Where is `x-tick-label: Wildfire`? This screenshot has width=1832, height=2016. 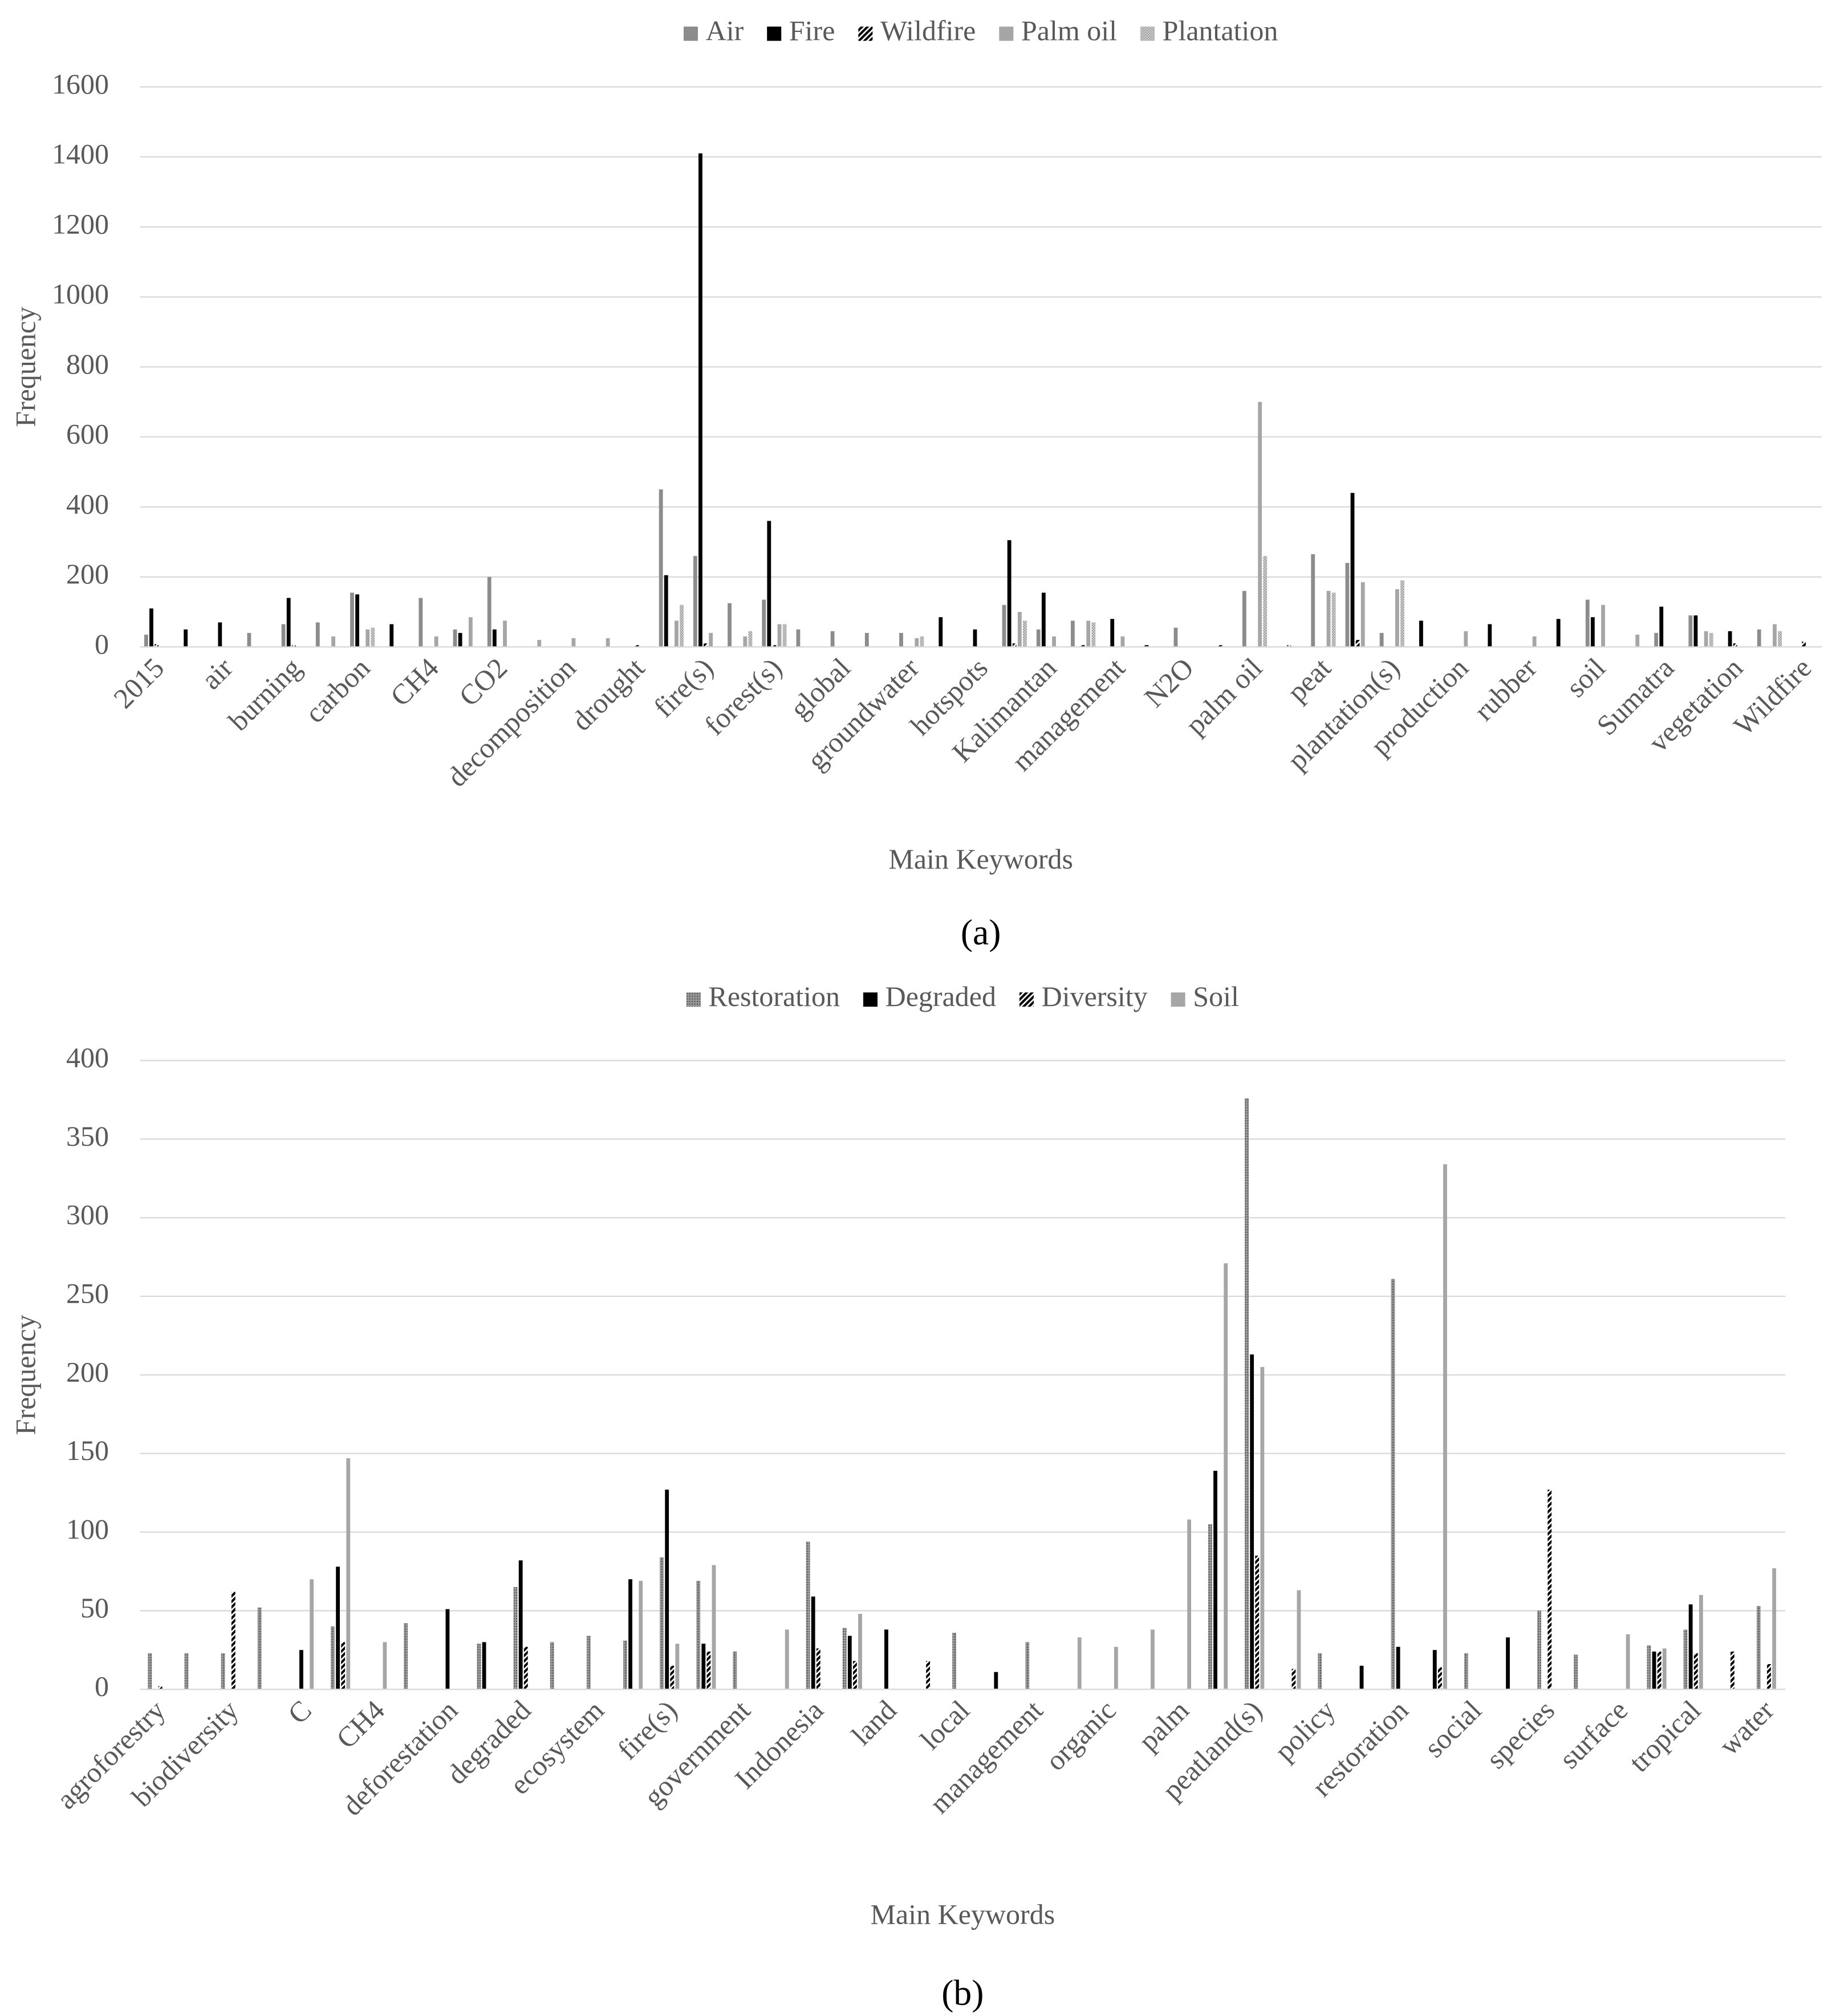
x-tick-label: Wildfire is located at coordinates (1772, 697).